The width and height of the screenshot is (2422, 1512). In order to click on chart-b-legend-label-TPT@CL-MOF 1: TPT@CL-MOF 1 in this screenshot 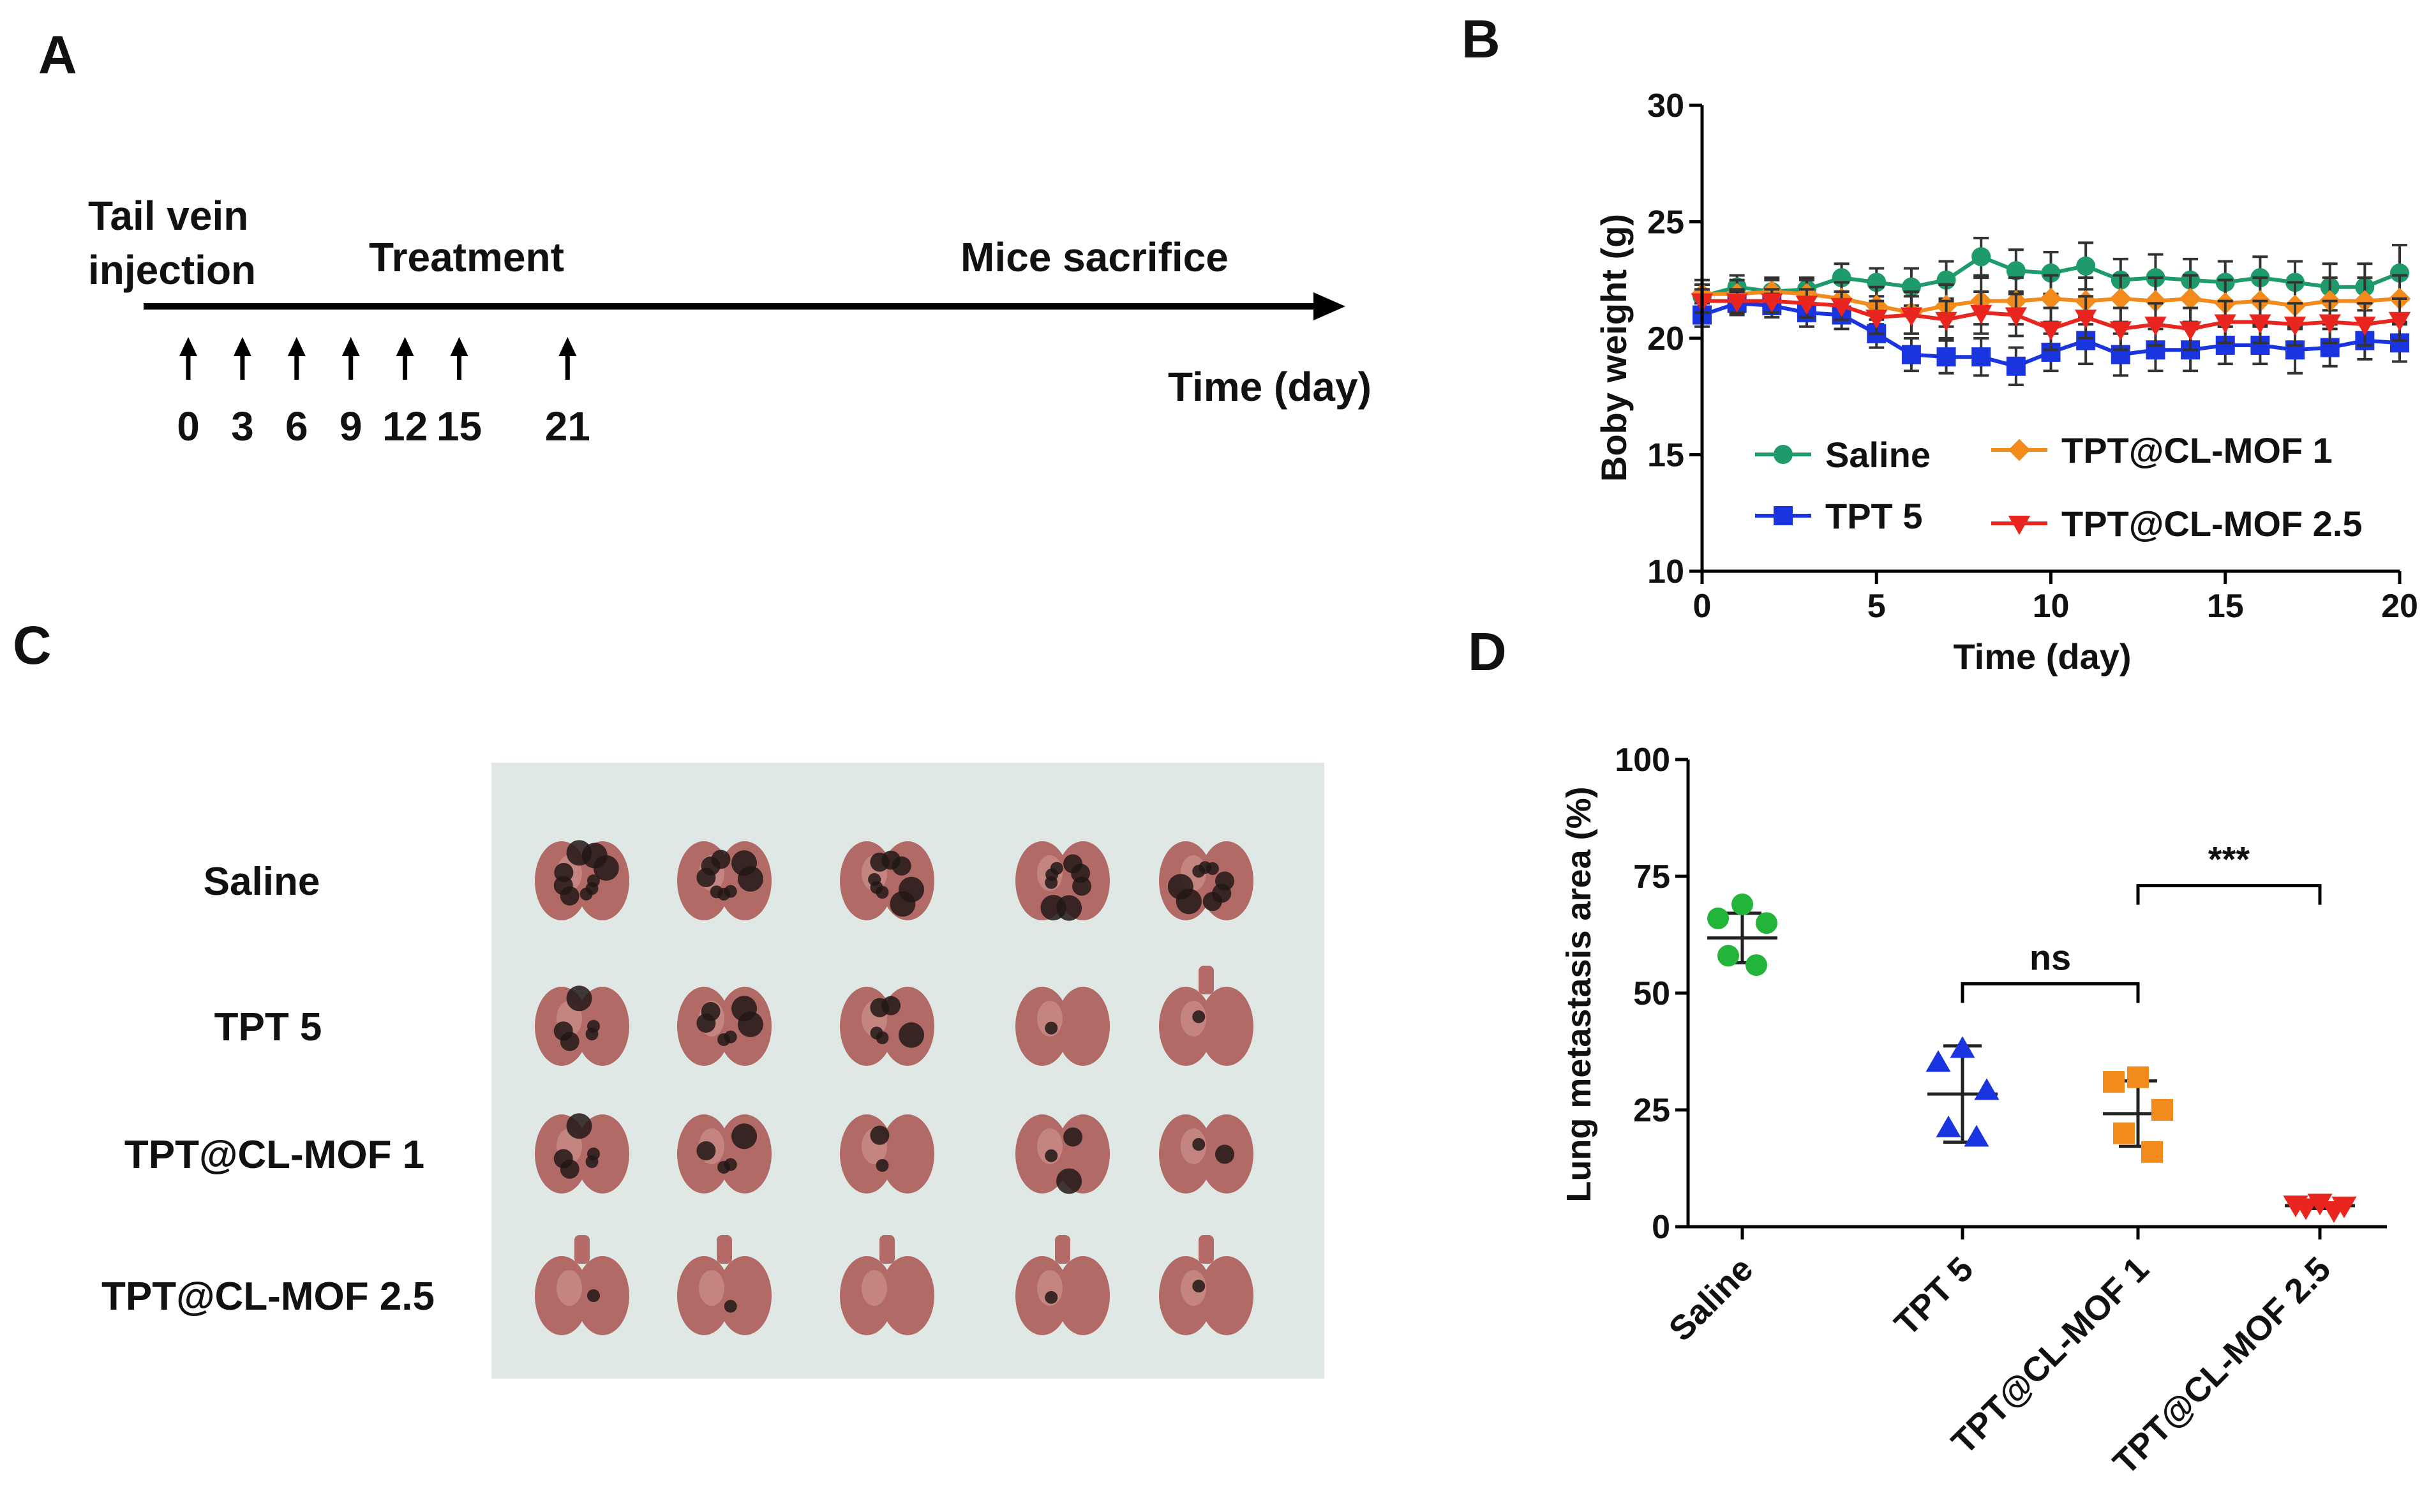, I will do `click(2197, 450)`.